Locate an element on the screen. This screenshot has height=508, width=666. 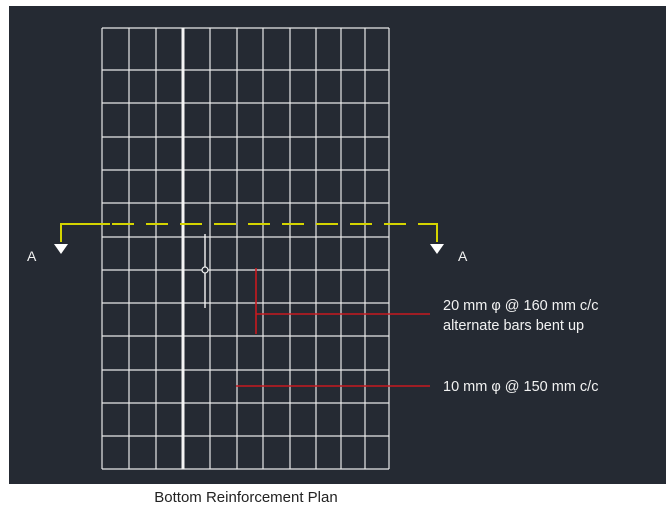
callout-bent-bars-line2: alternate bars bent up is located at coordinates (513, 326).